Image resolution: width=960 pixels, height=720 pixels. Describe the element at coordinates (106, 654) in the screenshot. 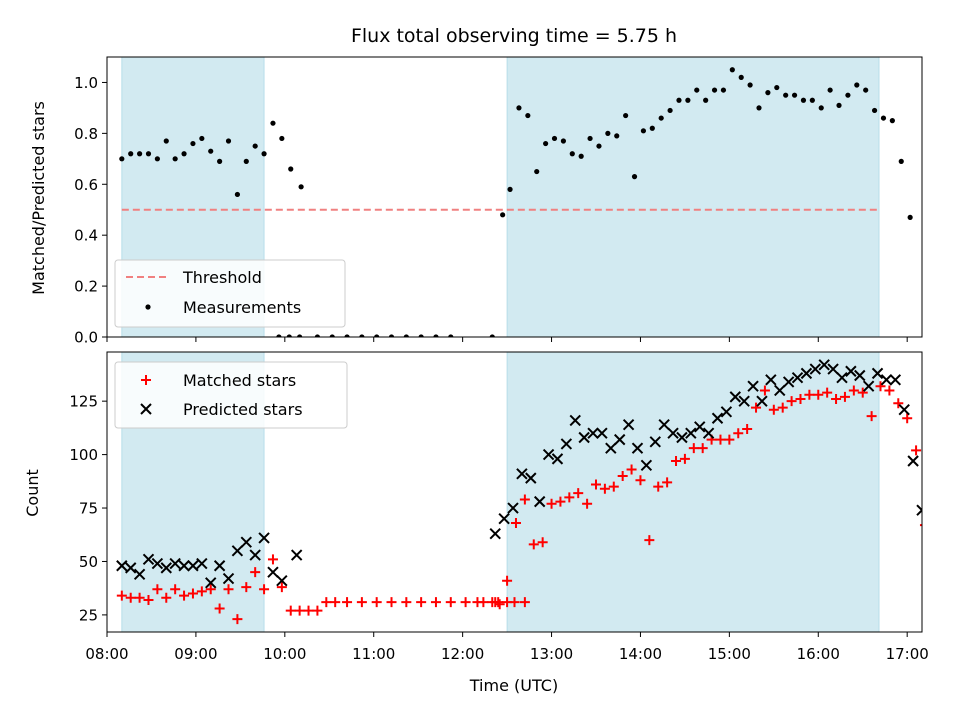

I see `x-tick-label: 08:00` at that location.